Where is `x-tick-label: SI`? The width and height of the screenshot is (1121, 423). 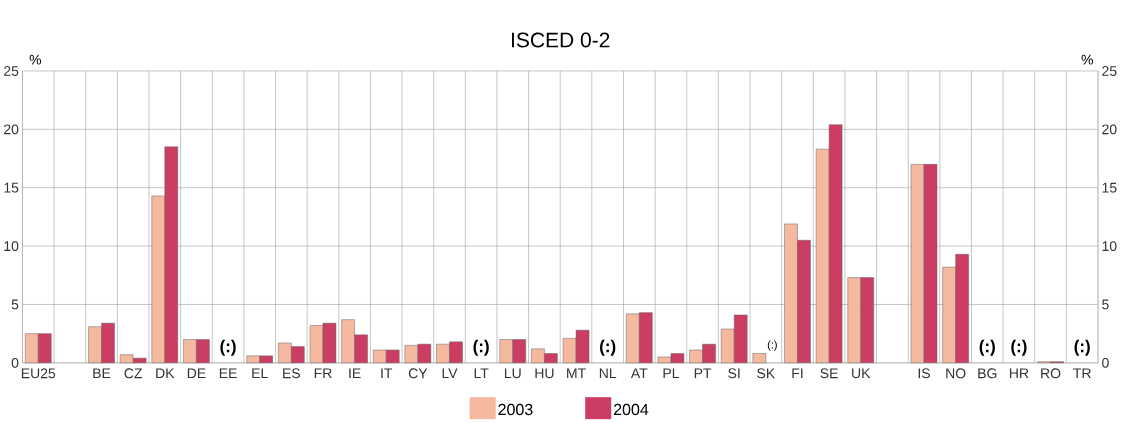 x-tick-label: SI is located at coordinates (734, 373).